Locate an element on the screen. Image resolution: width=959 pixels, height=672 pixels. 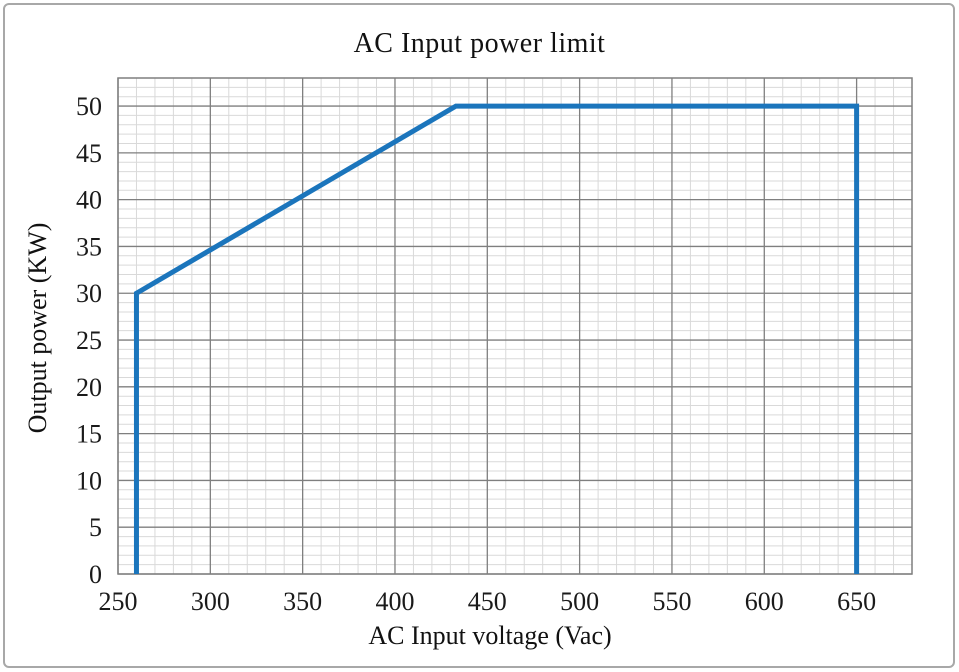
x-tick-label: 400 is located at coordinates (394, 601).